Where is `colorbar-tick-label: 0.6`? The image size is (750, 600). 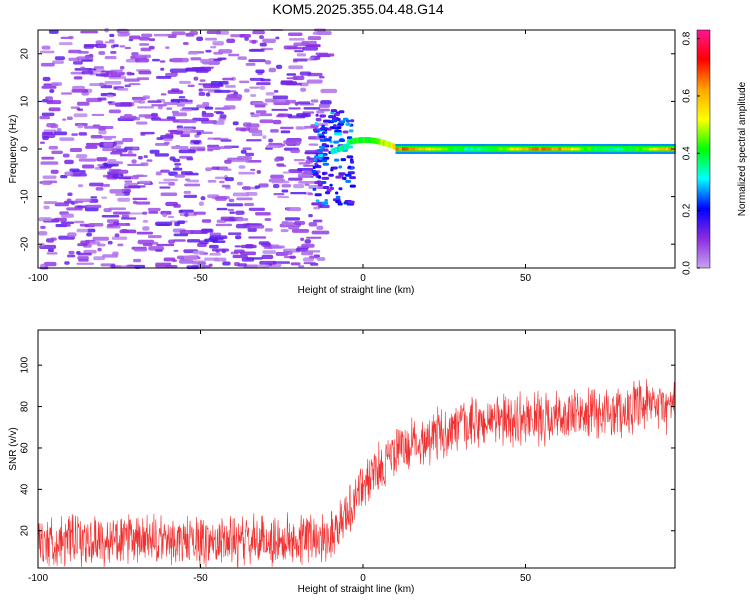 colorbar-tick-label: 0.6 is located at coordinates (687, 96).